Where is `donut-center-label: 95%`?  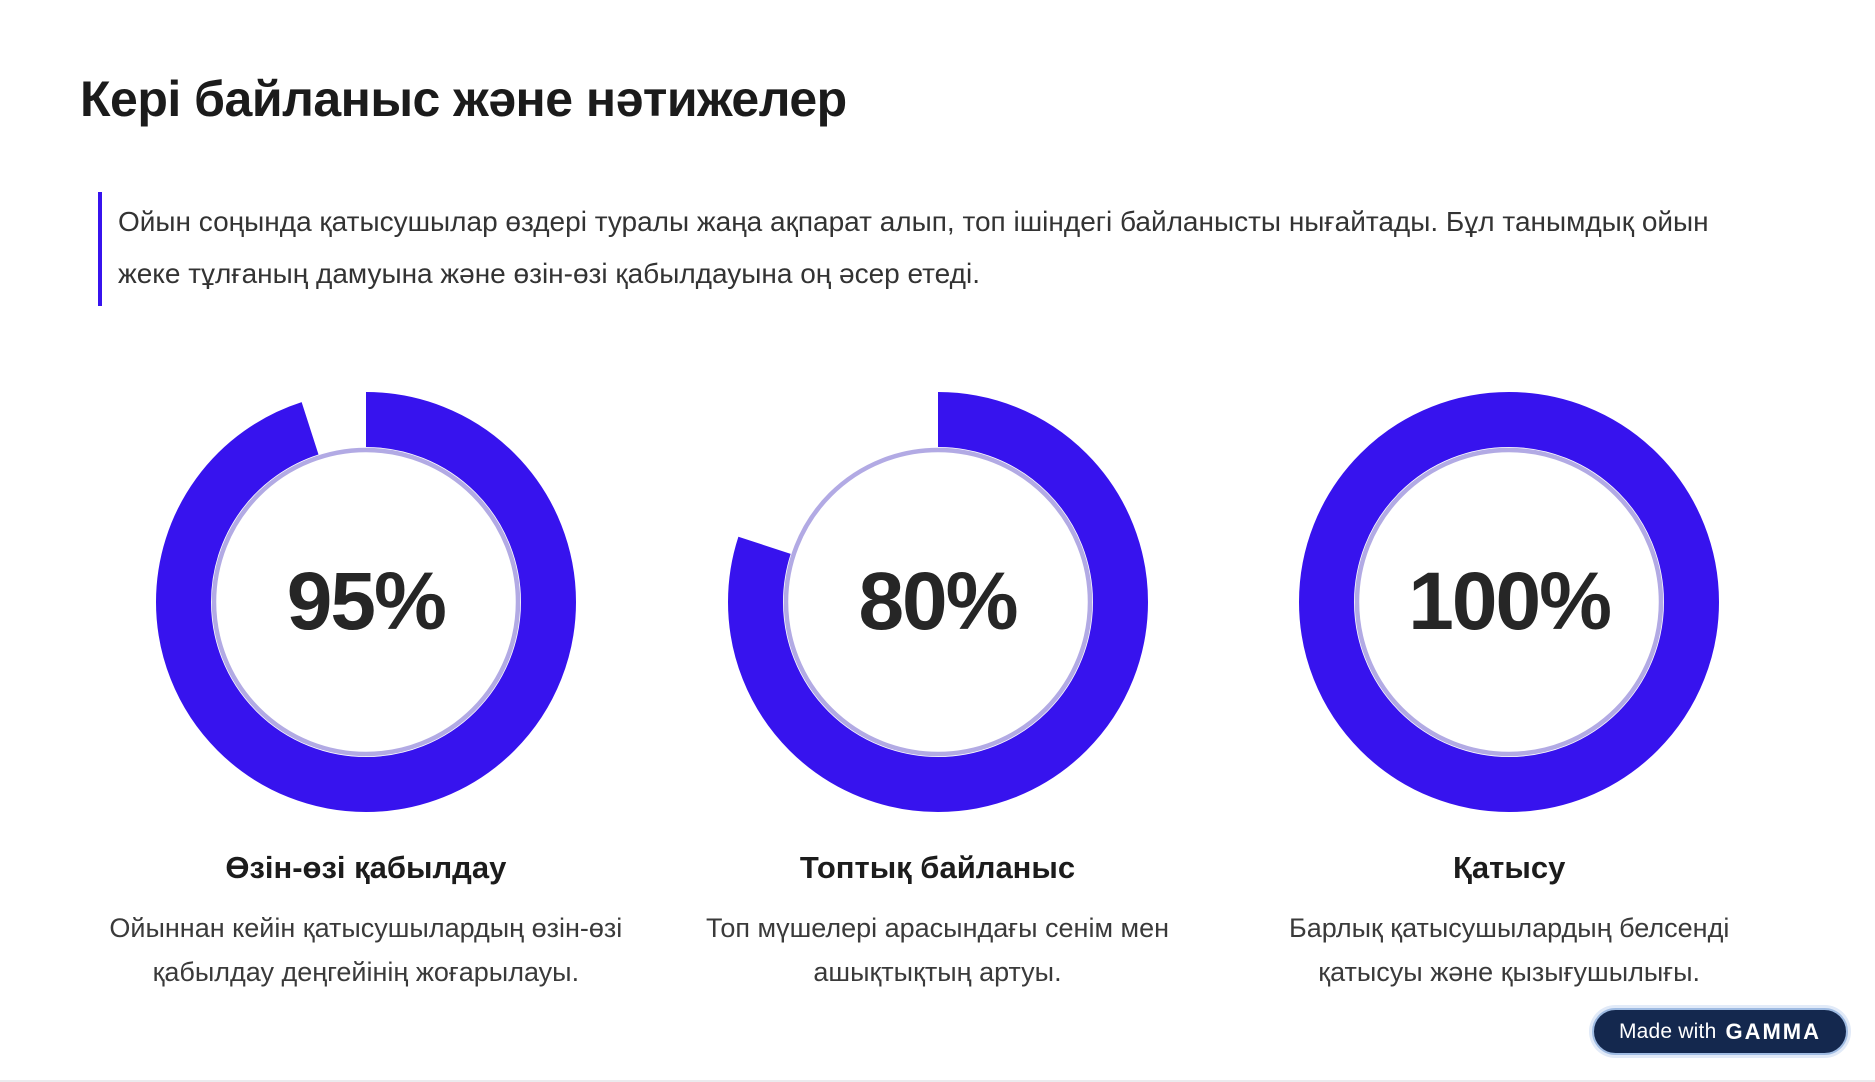 donut-center-label: 95% is located at coordinates (366, 601).